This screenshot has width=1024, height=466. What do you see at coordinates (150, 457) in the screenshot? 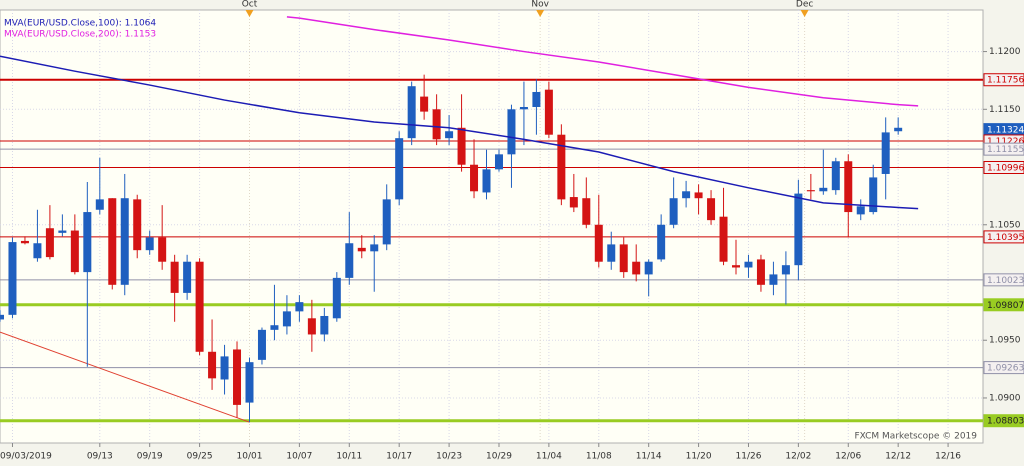
I see `x-tick-label: 09/19` at bounding box center [150, 457].